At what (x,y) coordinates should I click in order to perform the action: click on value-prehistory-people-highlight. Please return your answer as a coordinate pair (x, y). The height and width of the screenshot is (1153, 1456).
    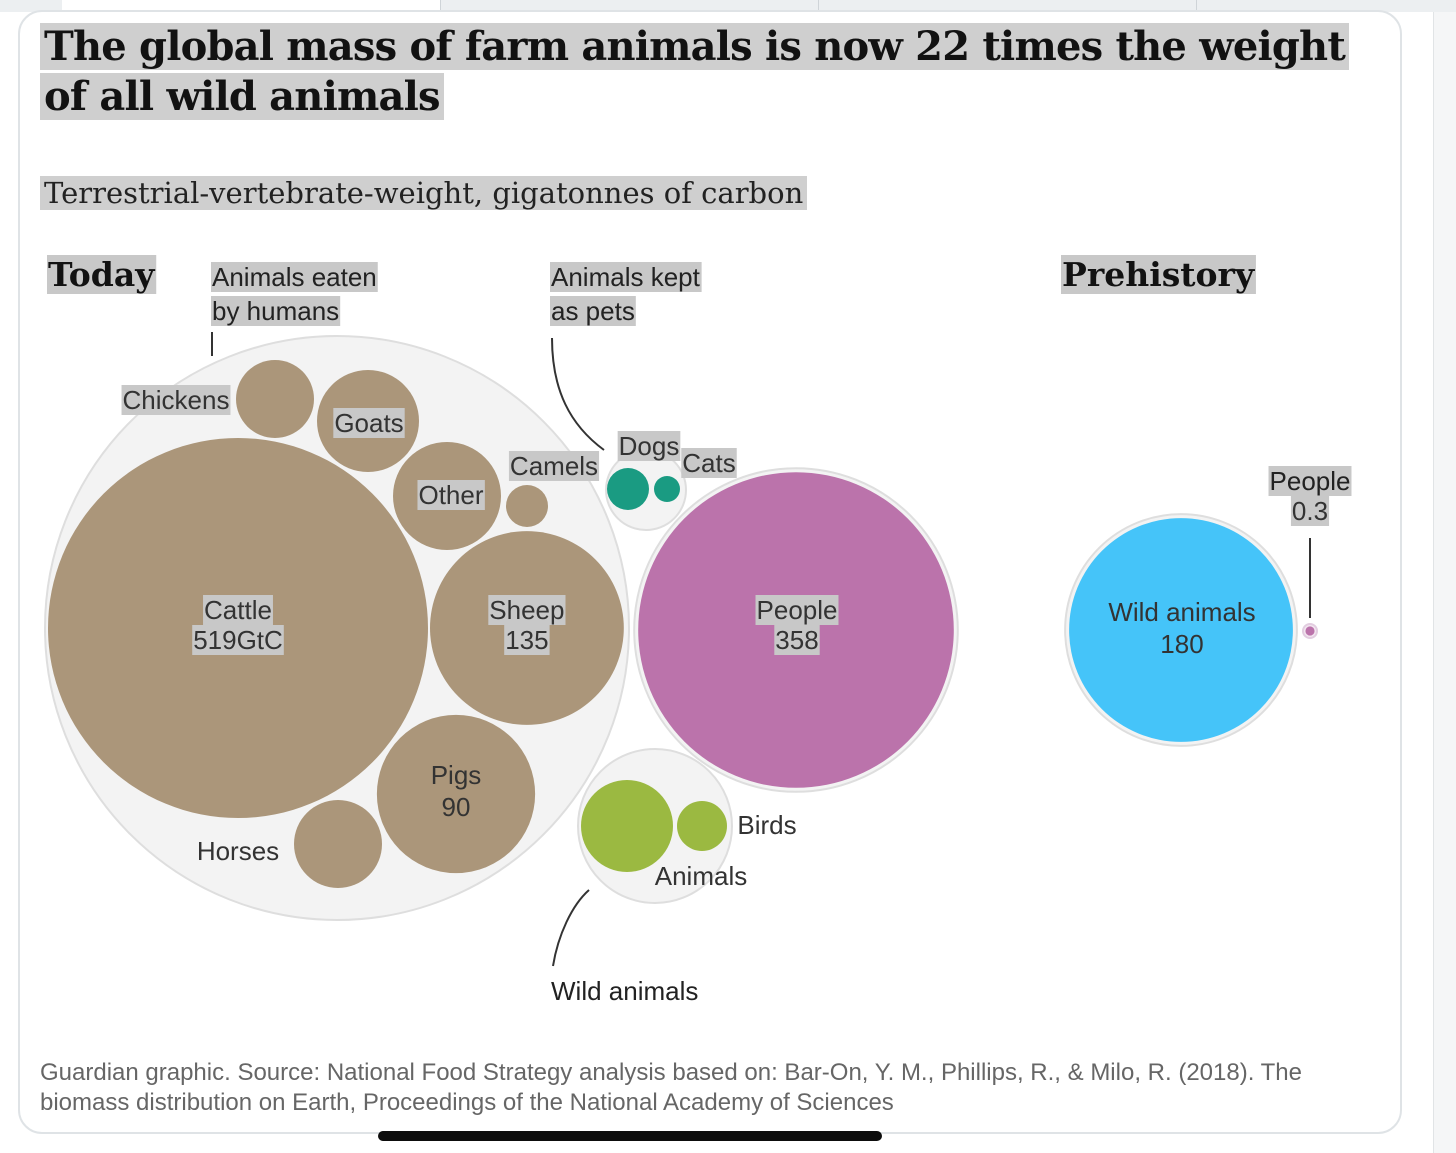
    Looking at the image, I should click on (1310, 511).